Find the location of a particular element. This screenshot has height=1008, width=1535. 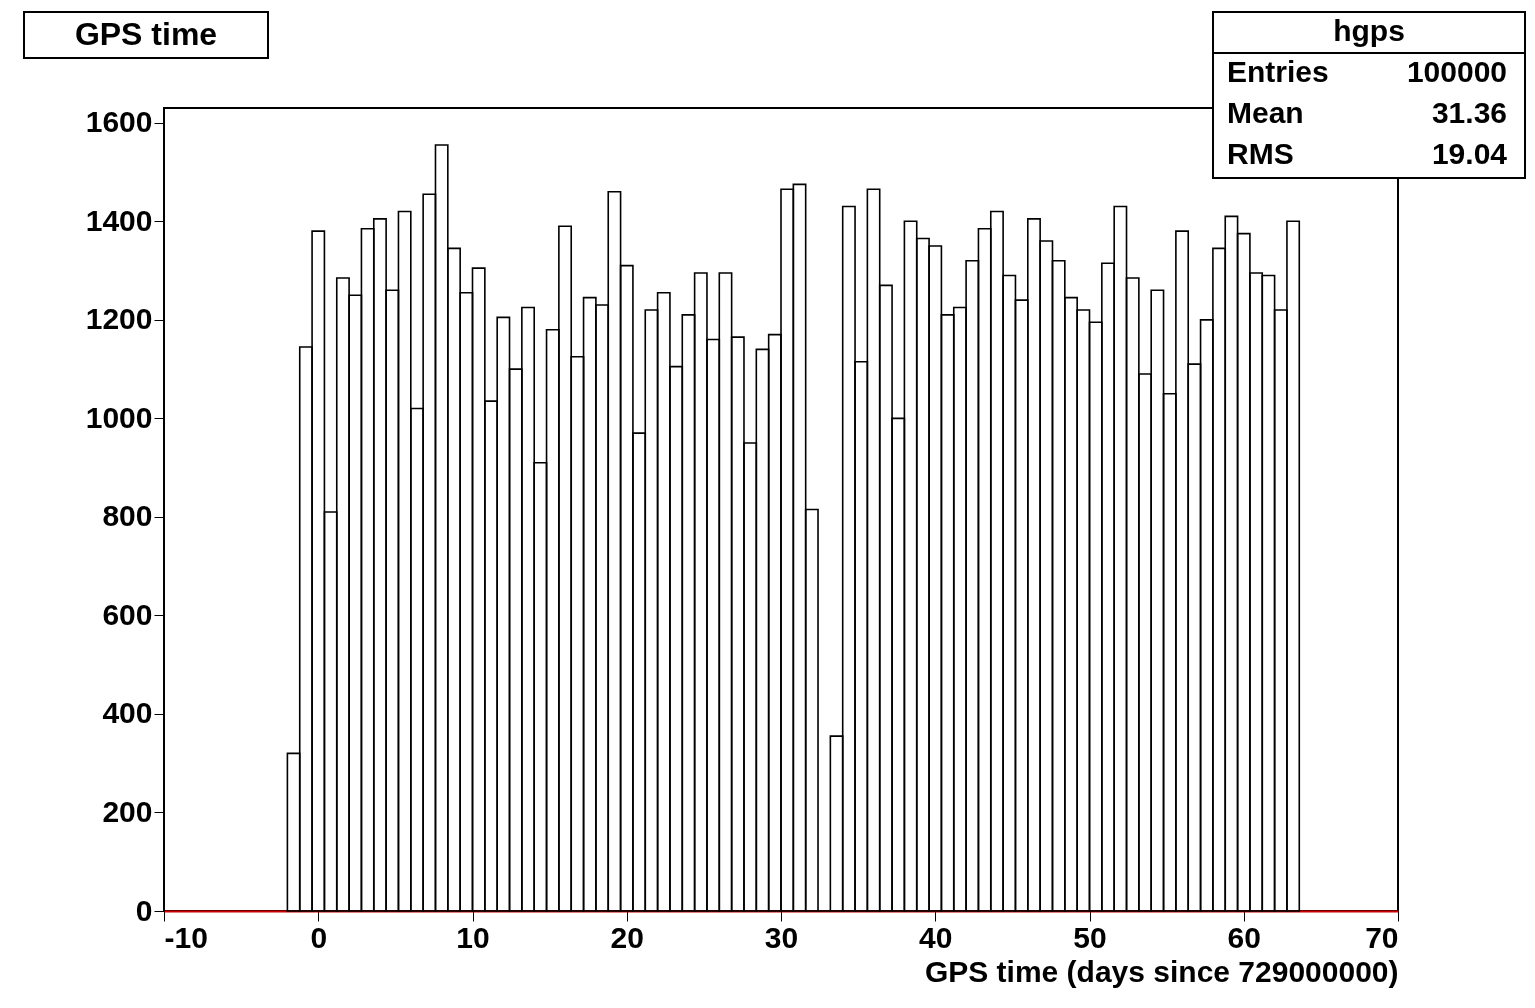

x-tick-label: 10 is located at coordinates (473, 937).